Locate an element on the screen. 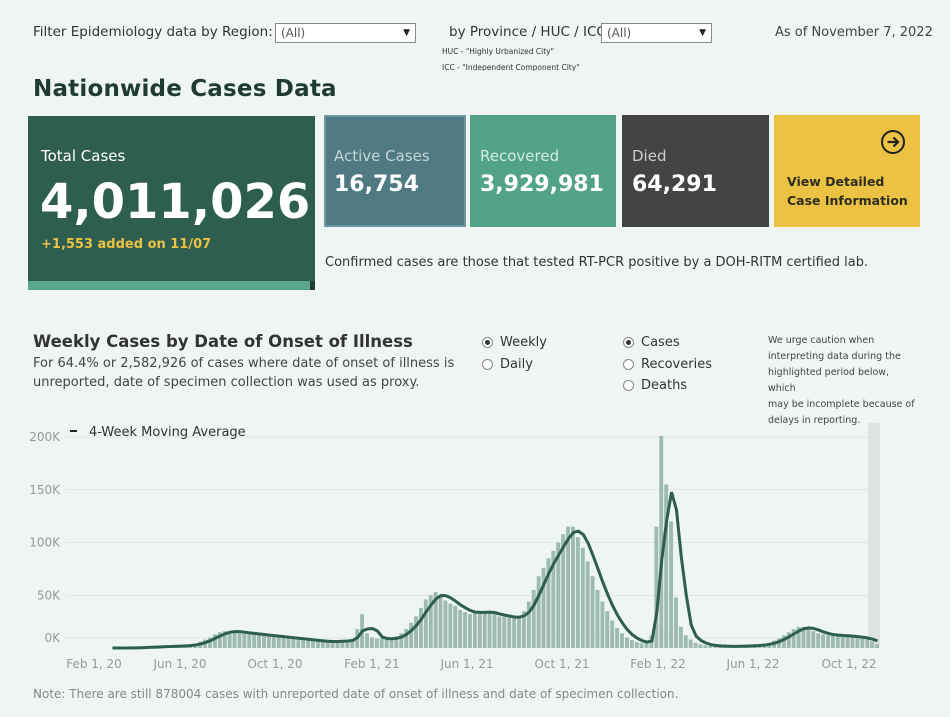  page-title: Nationwide Cases Data is located at coordinates (185, 89).